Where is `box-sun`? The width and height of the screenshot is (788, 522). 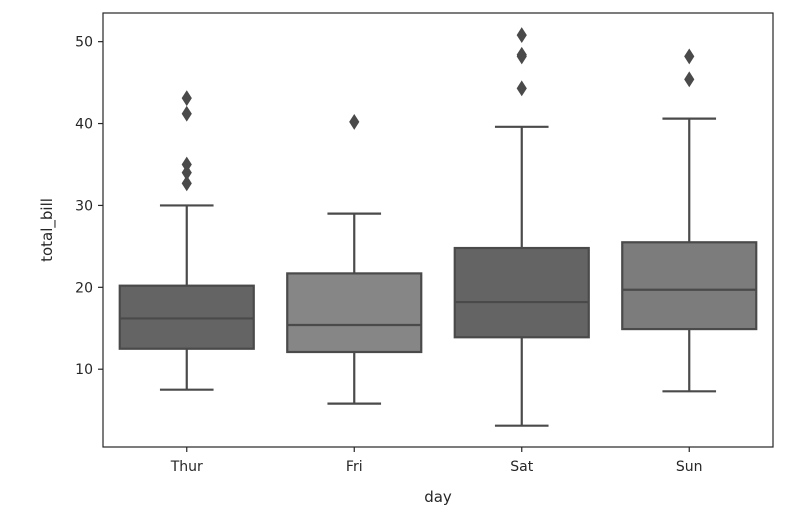
box-sun is located at coordinates (689, 220).